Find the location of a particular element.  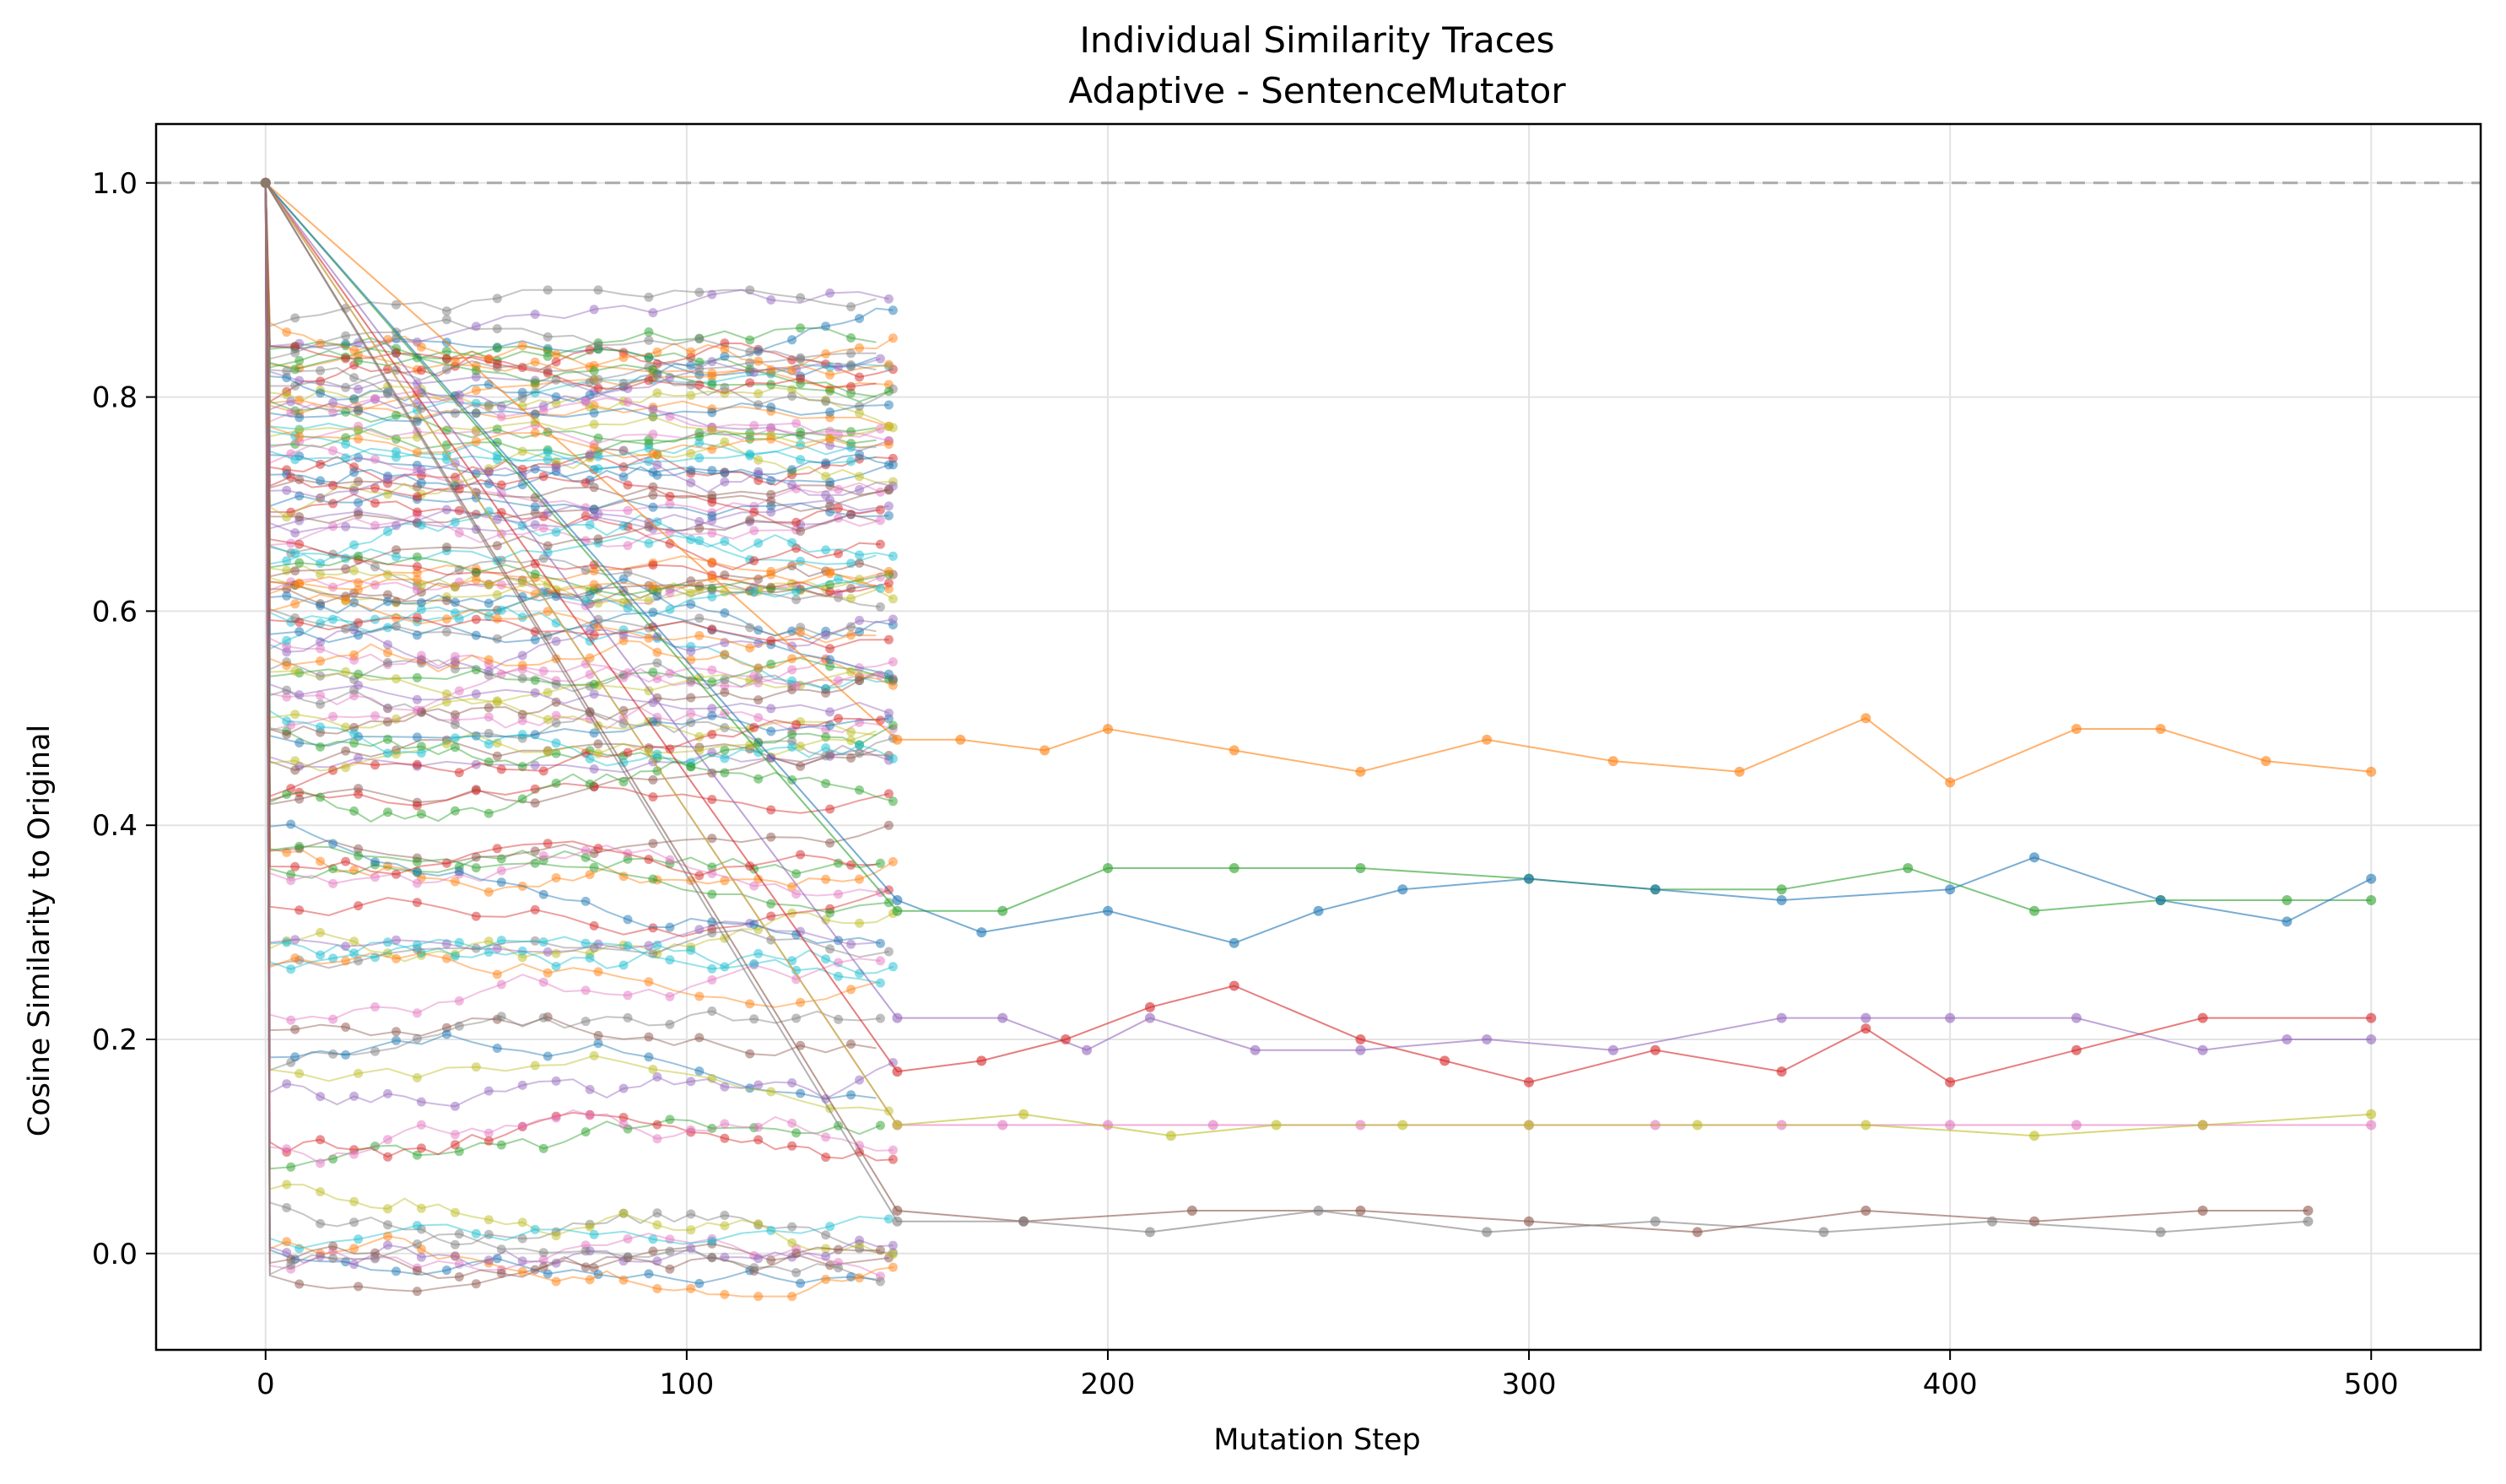

short-trace-40-line is located at coordinates (576, 302).